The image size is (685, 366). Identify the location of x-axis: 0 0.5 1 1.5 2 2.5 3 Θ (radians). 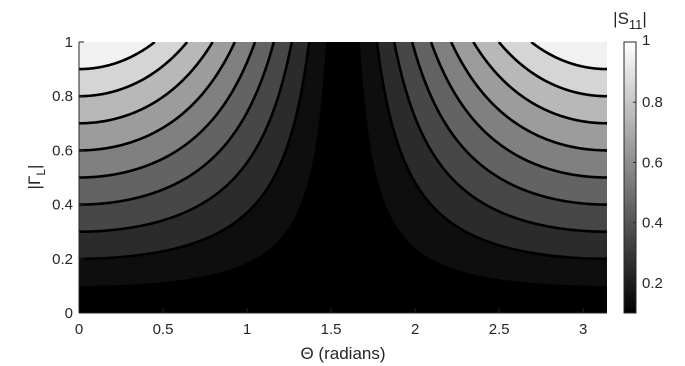
(341, 335).